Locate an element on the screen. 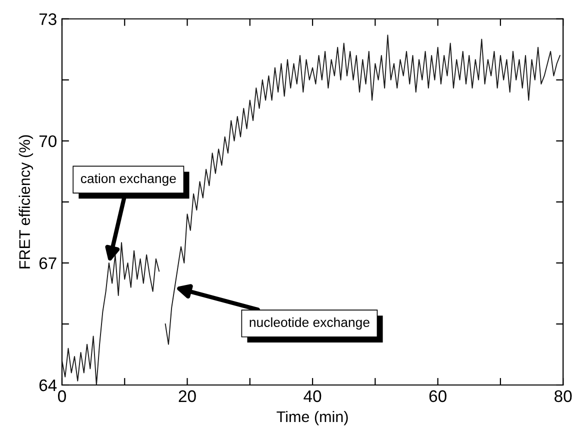  annotation: nucleotide exchange is located at coordinates (310, 323).